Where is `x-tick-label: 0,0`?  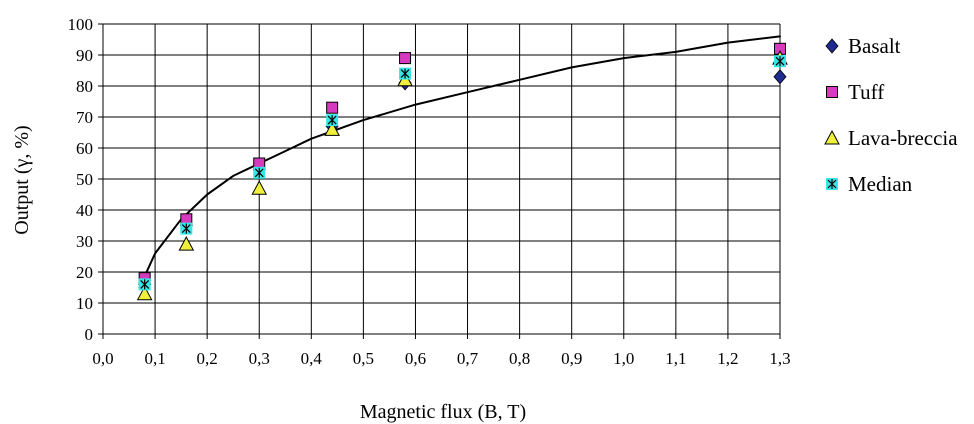
x-tick-label: 0,0 is located at coordinates (102, 358).